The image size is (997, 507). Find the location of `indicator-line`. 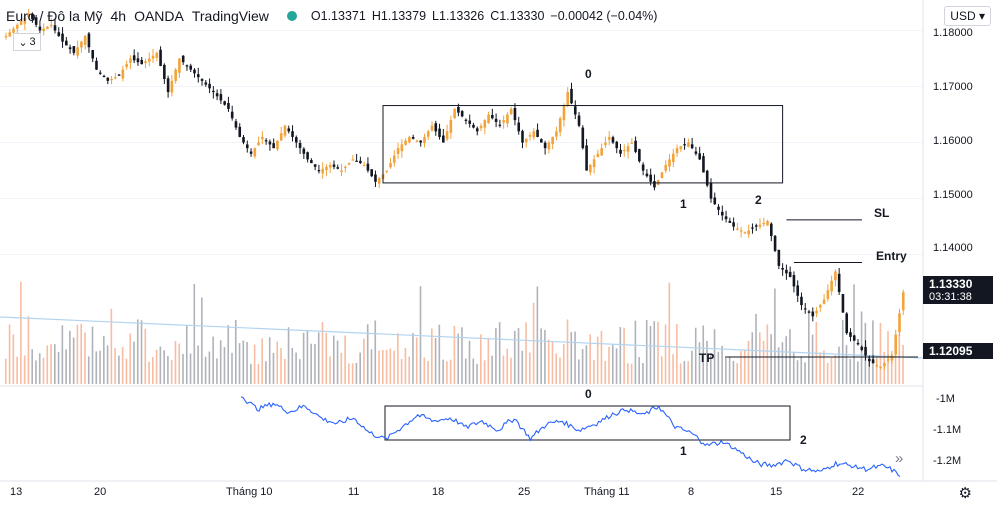

indicator-line is located at coordinates (570, 436).